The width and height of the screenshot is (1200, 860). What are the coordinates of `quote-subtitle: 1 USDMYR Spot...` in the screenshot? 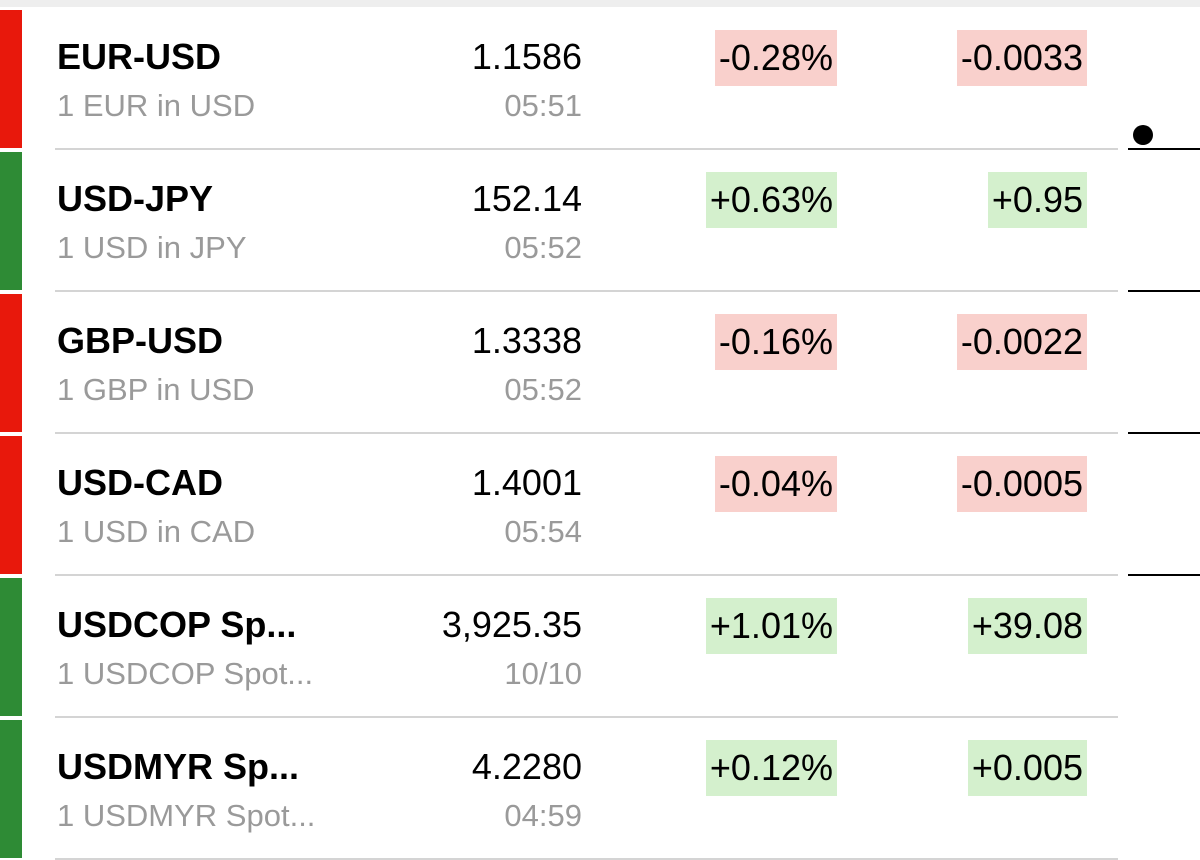 It's located at (186, 815).